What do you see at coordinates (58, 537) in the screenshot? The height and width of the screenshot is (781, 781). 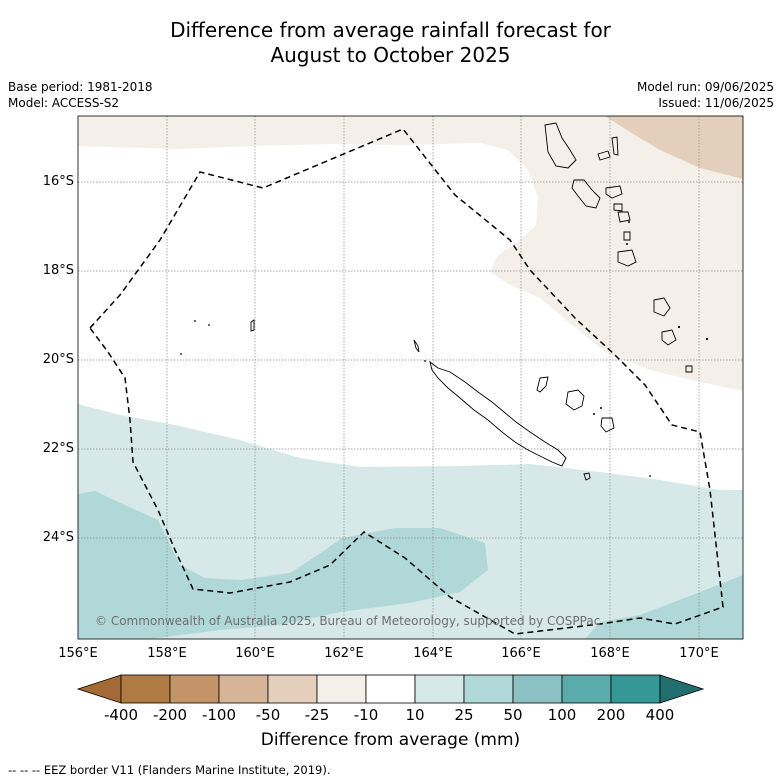 I see `lat-label-24s: 24°S` at bounding box center [58, 537].